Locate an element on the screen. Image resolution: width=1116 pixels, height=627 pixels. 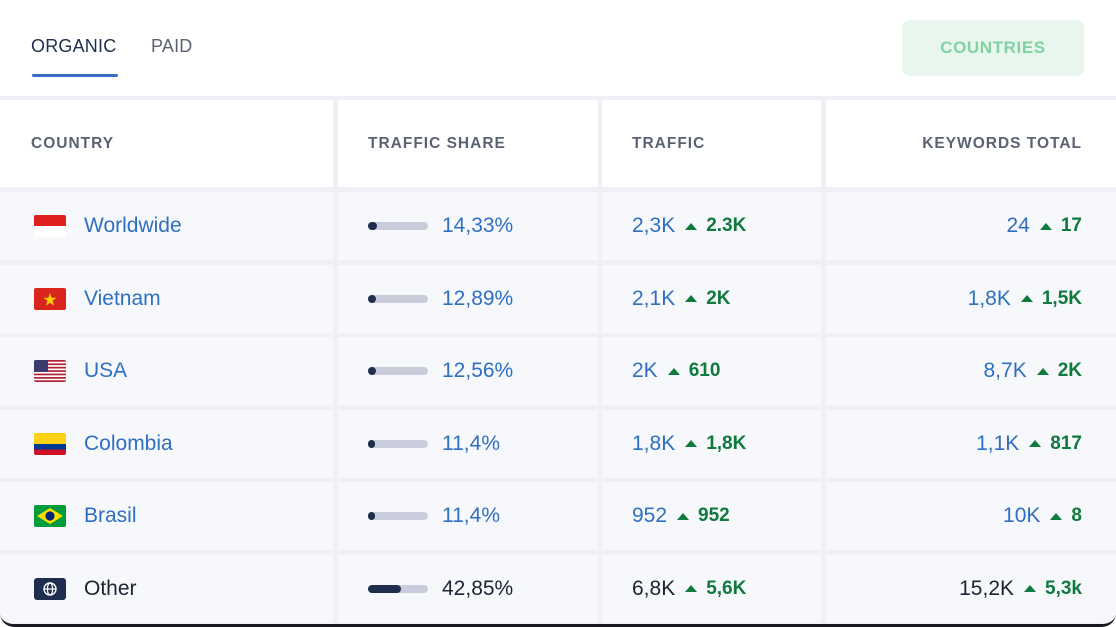
keywords-delta: 1,5K is located at coordinates (1051, 299).